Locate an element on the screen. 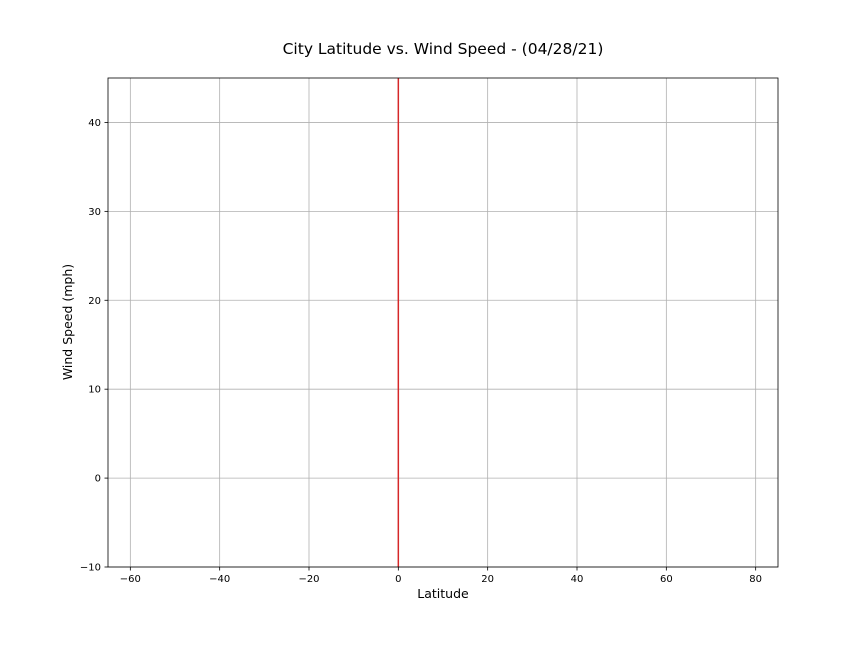 Image resolution: width=864 pixels, height=648 pixels. y-tick-label: 0 is located at coordinates (98, 479).